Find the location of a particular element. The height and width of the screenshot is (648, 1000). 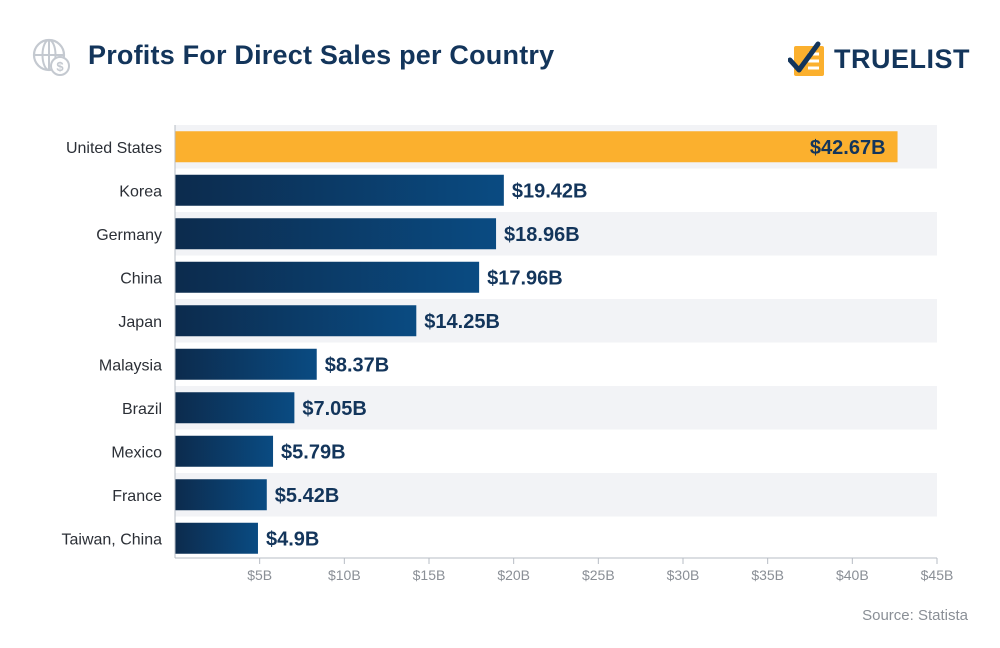

value-label: $19.42B is located at coordinates (550, 191).